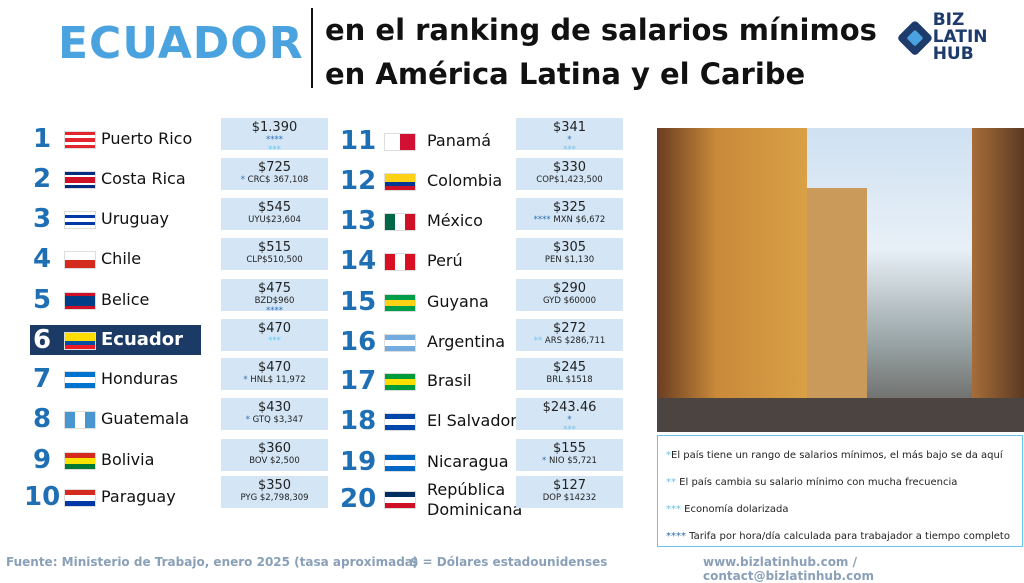 The height and width of the screenshot is (583, 1024). What do you see at coordinates (138, 496) in the screenshot?
I see `country-name: Paraguay` at bounding box center [138, 496].